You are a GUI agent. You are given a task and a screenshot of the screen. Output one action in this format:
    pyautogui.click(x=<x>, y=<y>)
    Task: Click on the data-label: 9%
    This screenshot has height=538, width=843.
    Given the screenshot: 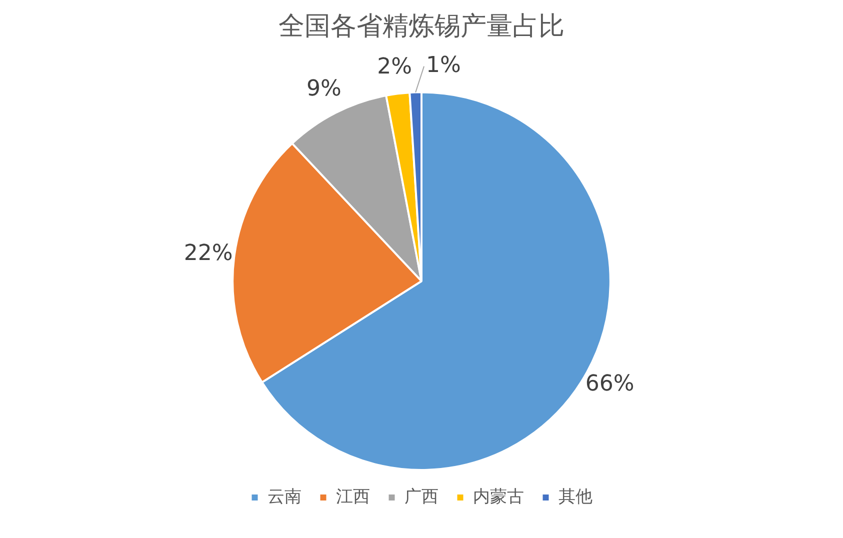 What is the action you would take?
    pyautogui.click(x=324, y=89)
    